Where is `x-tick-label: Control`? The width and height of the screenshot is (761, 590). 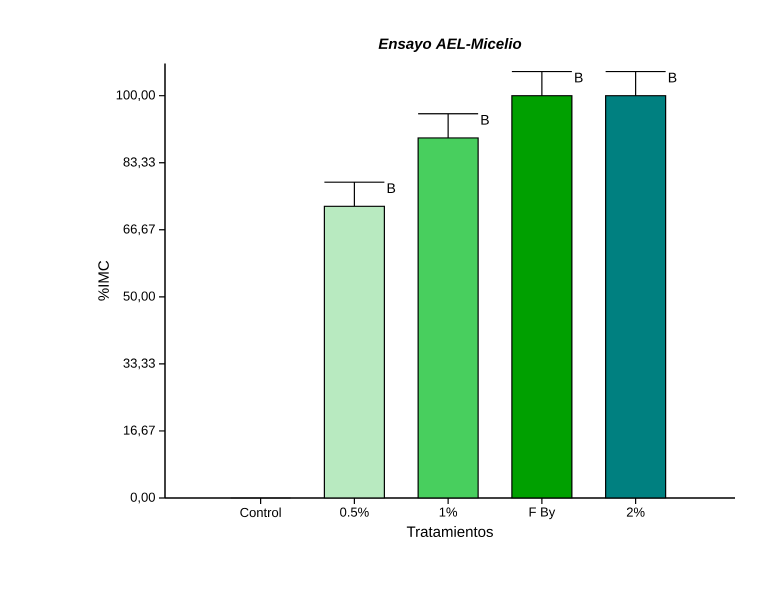
x-tick-label: Control is located at coordinates (260, 513).